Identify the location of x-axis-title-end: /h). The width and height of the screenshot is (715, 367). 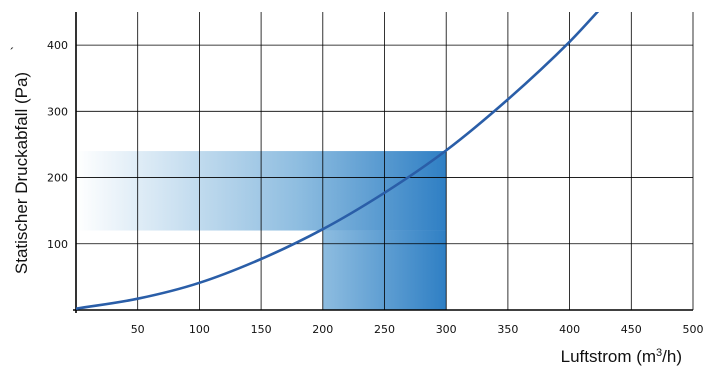
(672, 356).